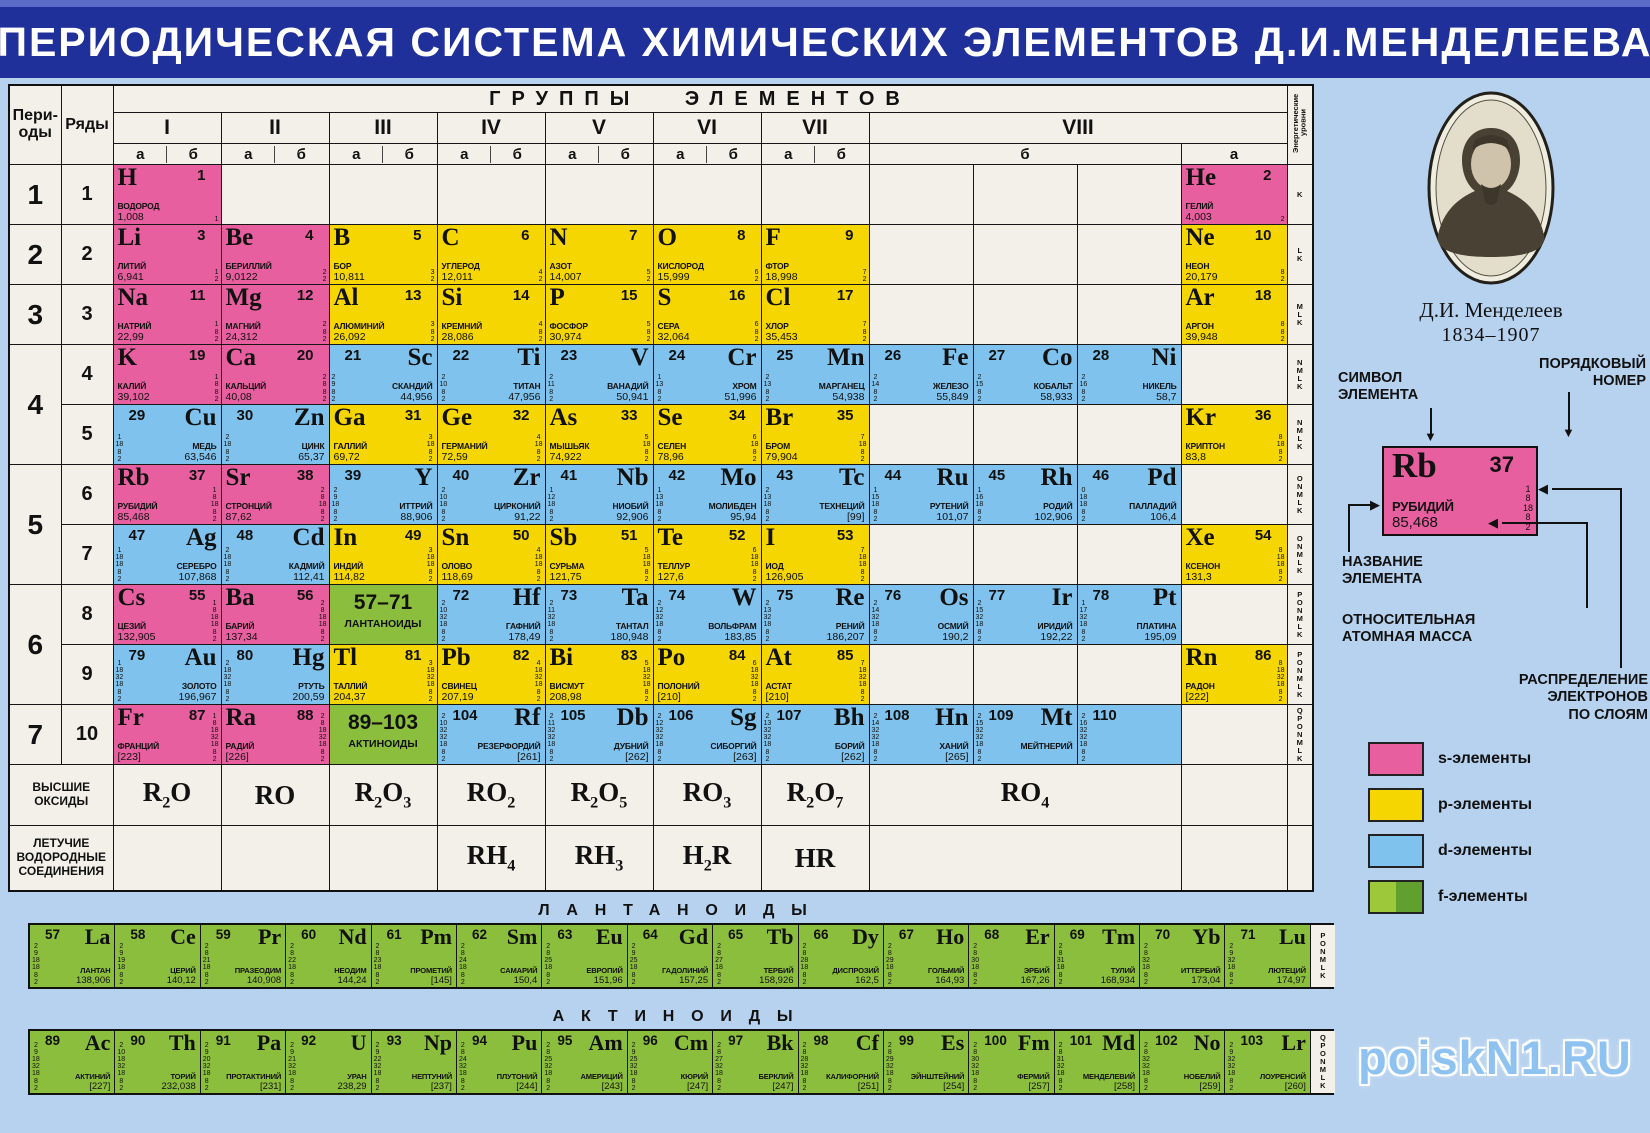  Describe the element at coordinates (313, 446) in the screenshot. I see `element-name: ЦИНК` at that location.